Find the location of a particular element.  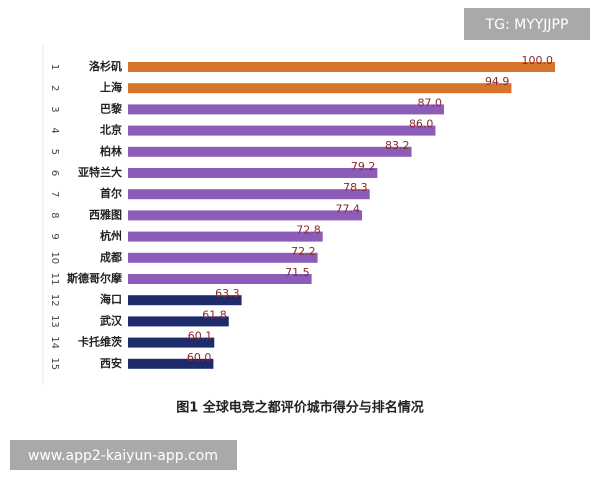

rank-label: 6 is located at coordinates (54, 173).